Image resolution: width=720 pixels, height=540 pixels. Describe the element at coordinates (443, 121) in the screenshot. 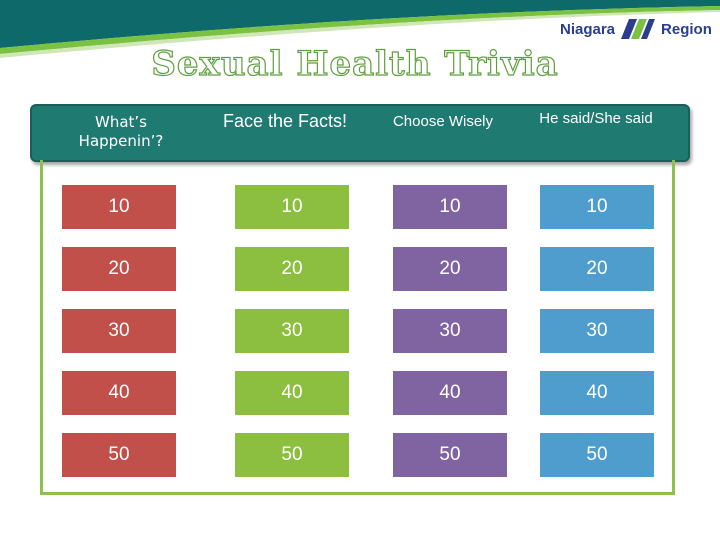

I see `category-header-3: Choose Wisely` at that location.